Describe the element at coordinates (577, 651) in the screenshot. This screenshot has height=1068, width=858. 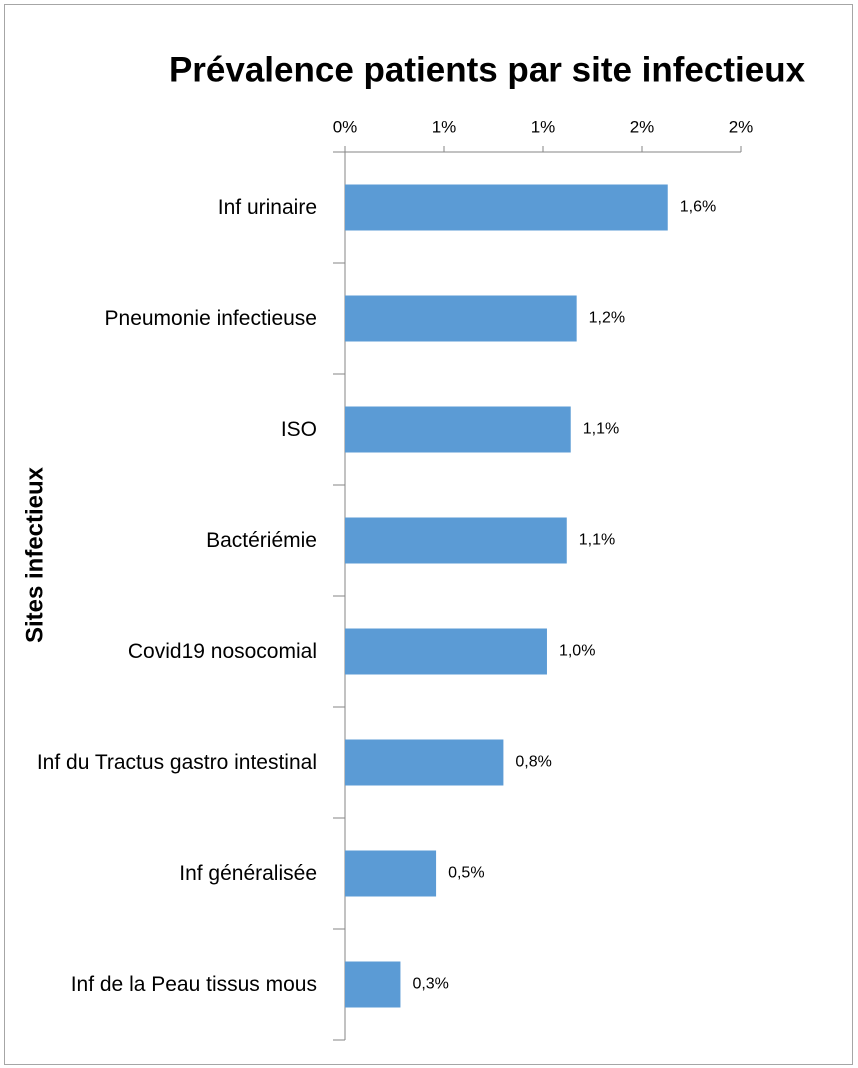
I see `value-label: 1,0%` at that location.